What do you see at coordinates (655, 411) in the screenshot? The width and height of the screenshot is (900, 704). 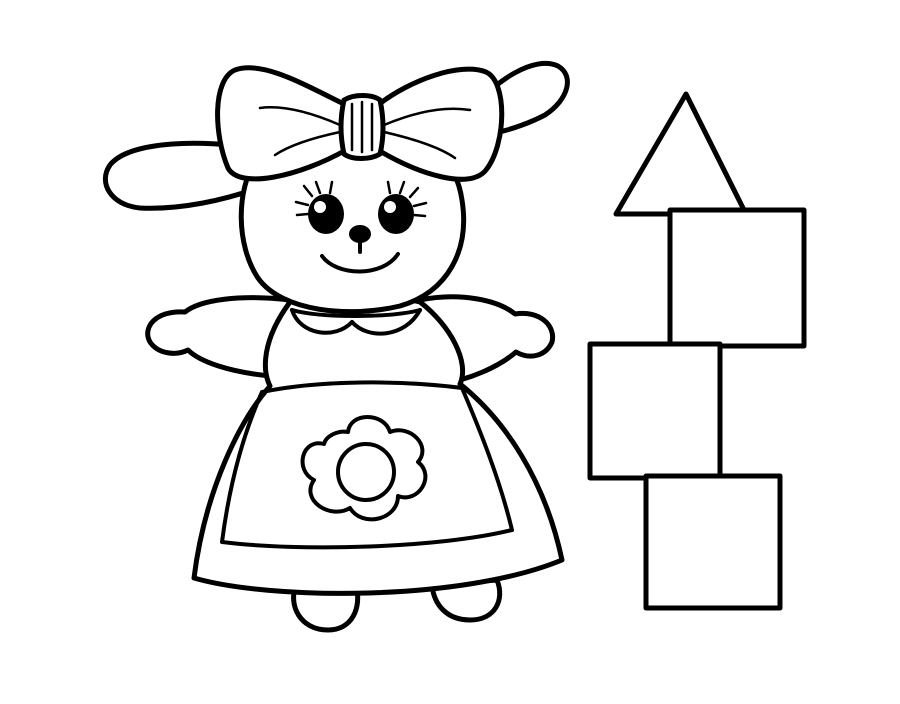 I see `tower-square-block-middle` at bounding box center [655, 411].